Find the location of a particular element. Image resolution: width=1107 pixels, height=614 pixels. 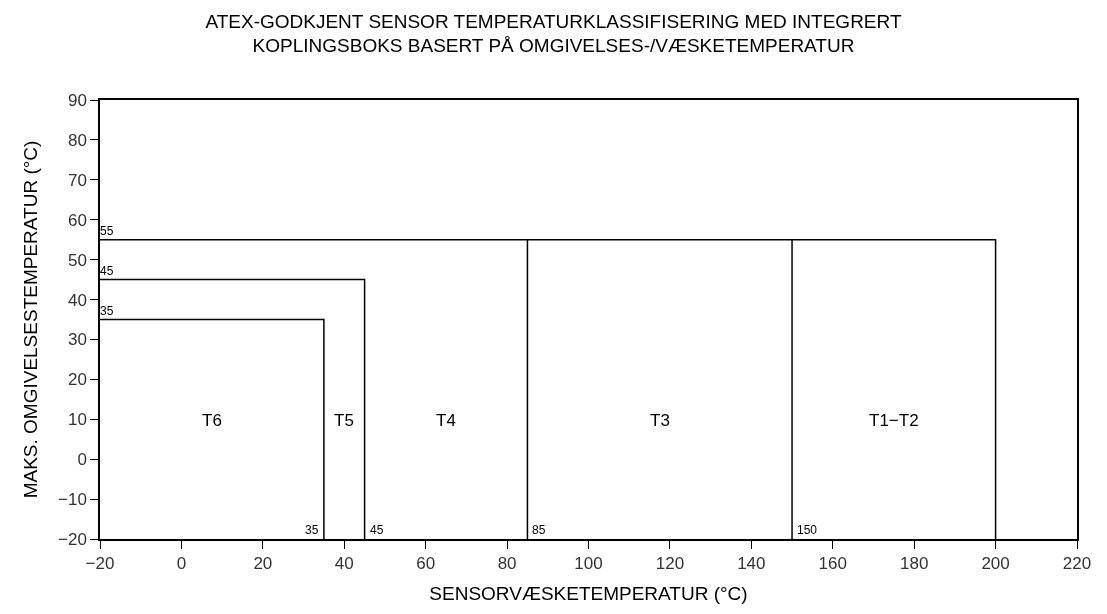

x-tick-label: 0 is located at coordinates (181, 564).